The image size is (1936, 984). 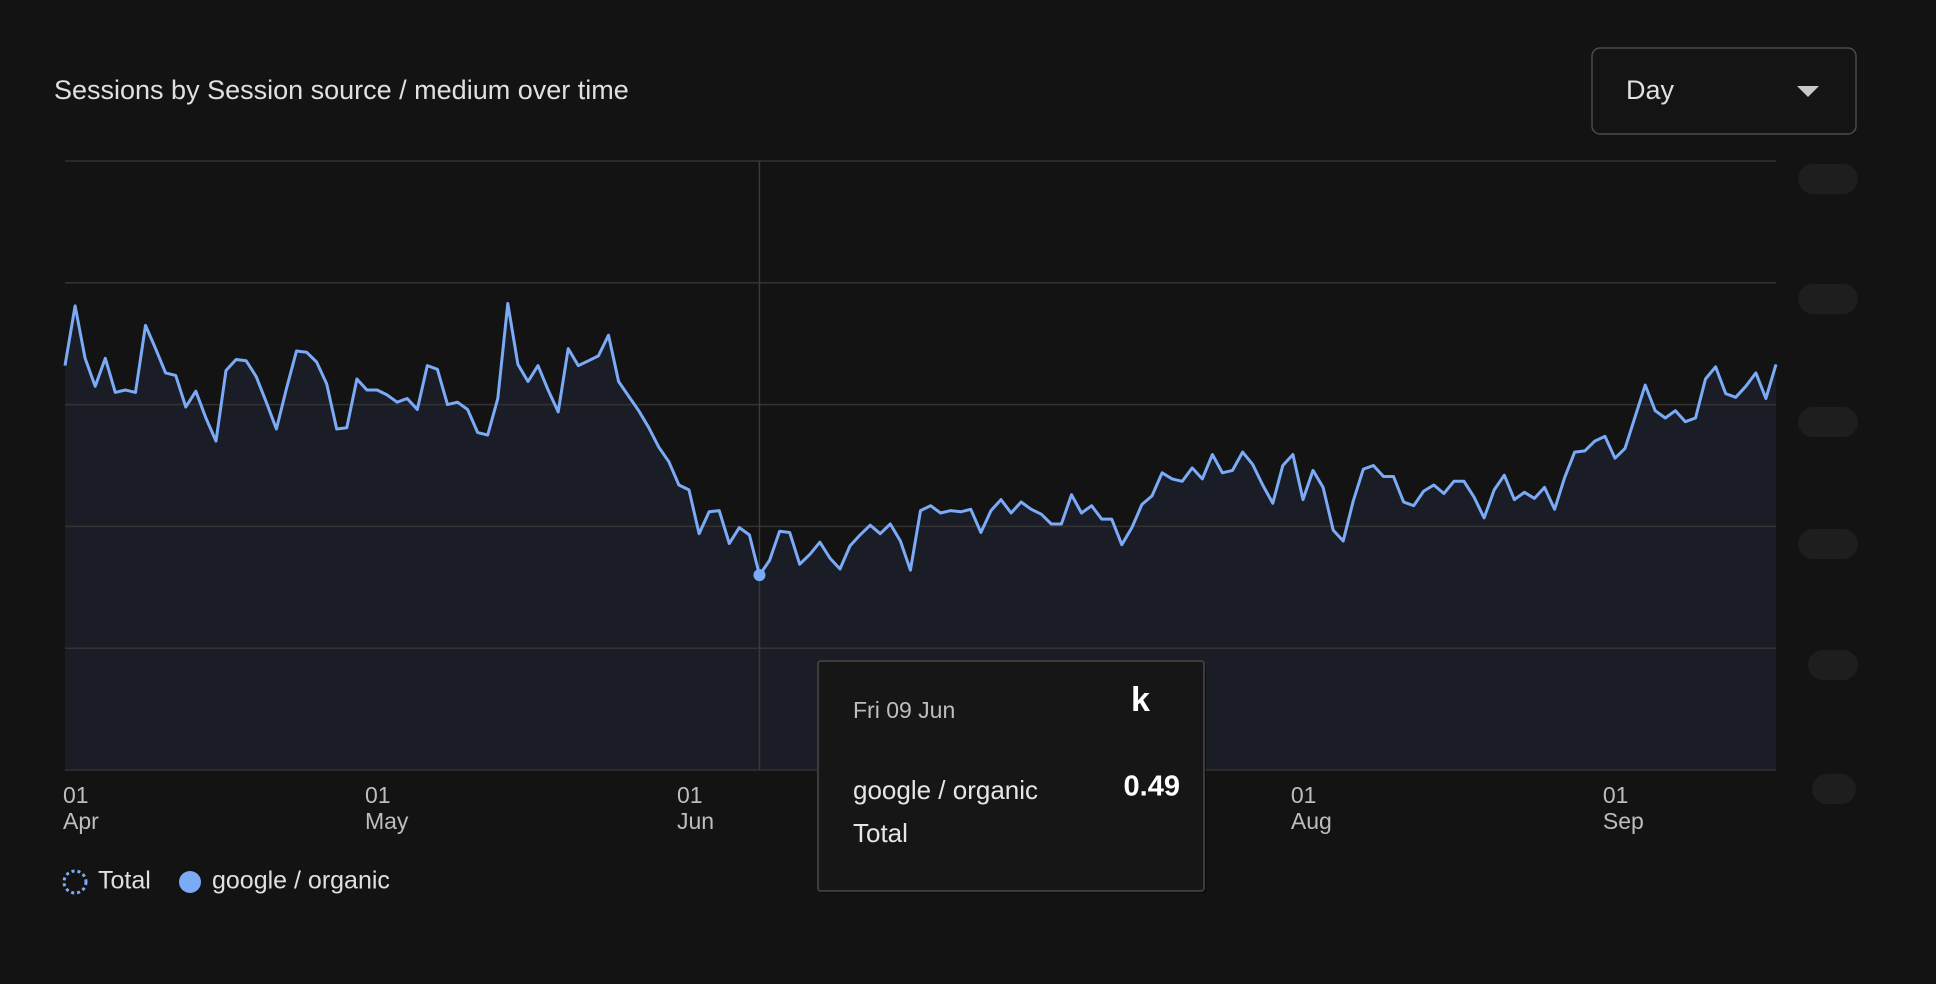 I want to click on x-tick-label: 01 Jun, so click(x=695, y=808).